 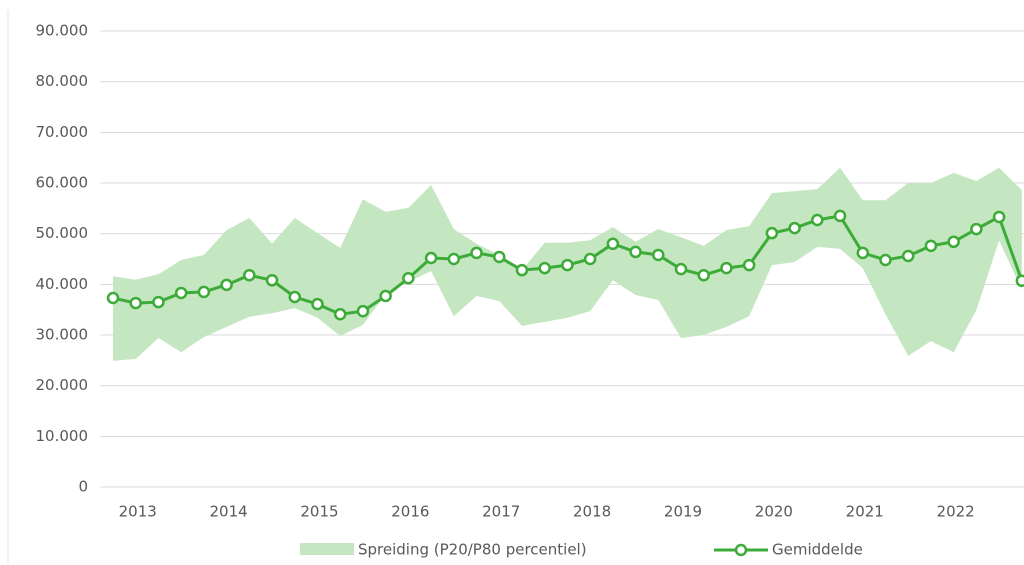 I want to click on x-tick-label: 2018, so click(x=592, y=512).